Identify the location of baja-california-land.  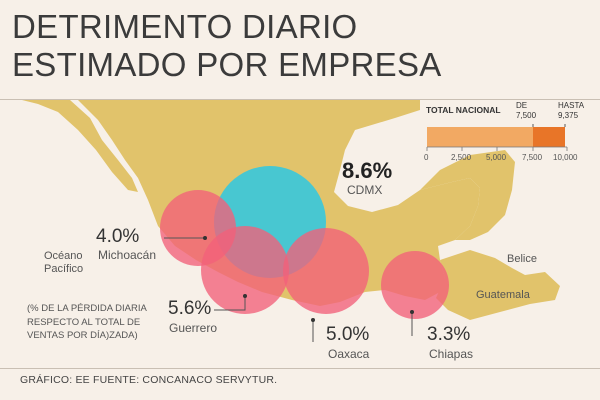
(80, 146).